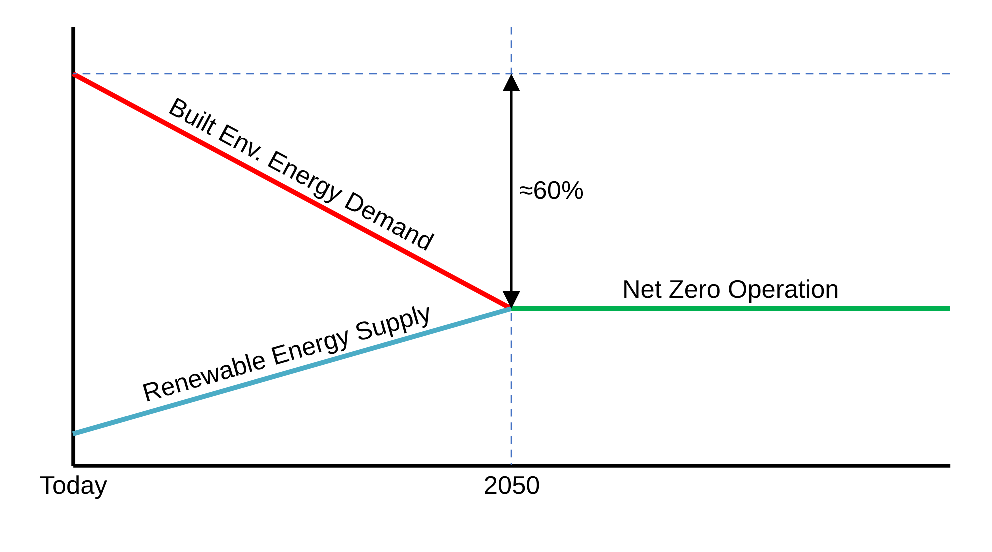  I want to click on annotation: ≈60%, so click(551, 191).